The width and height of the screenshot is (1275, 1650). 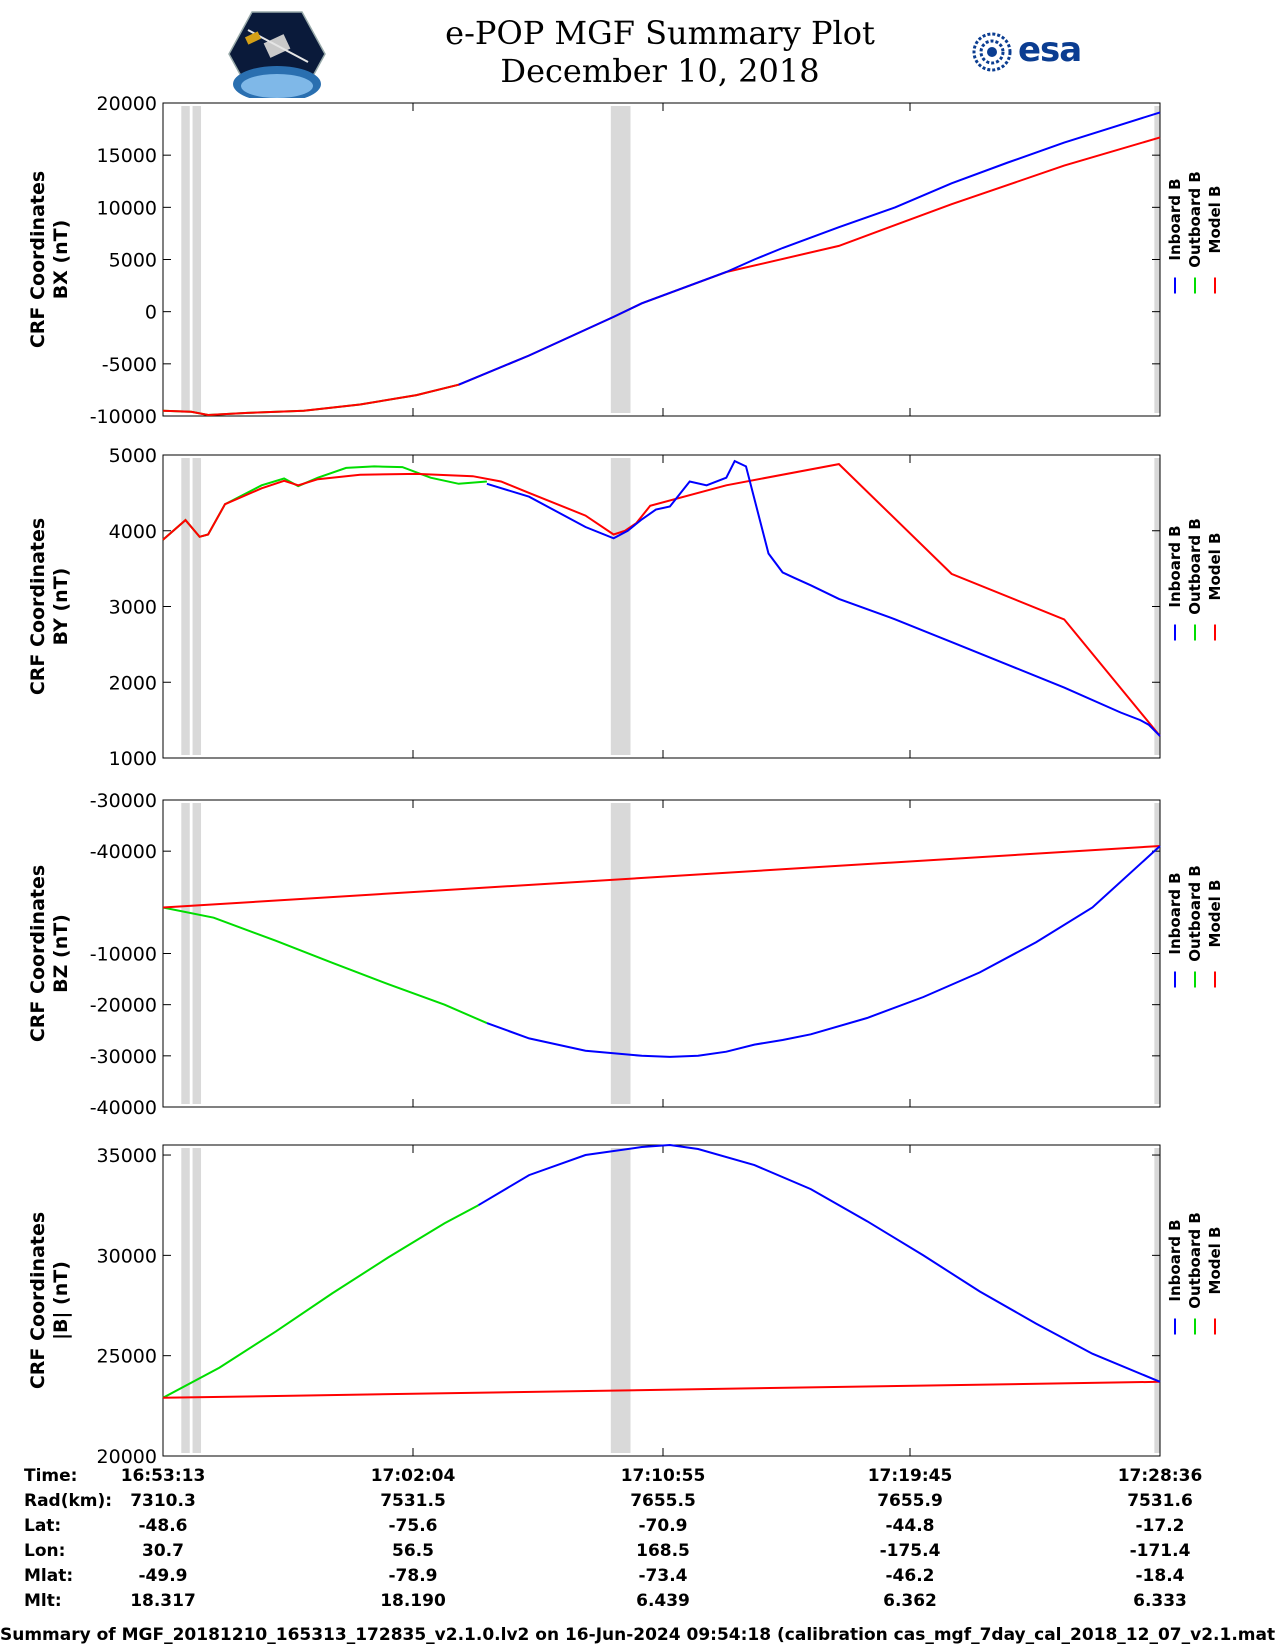 What do you see at coordinates (1160, 1601) in the screenshot?
I see `table-cell: 6.333` at bounding box center [1160, 1601].